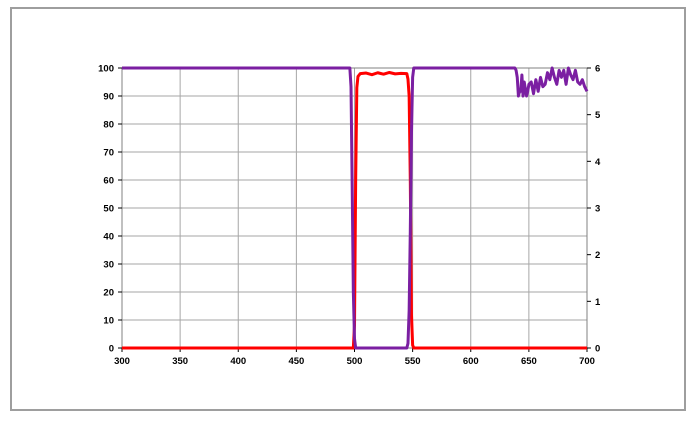 Image resolution: width=699 pixels, height=421 pixels. What do you see at coordinates (296, 361) in the screenshot?
I see `x-tick-label: 450` at bounding box center [296, 361].